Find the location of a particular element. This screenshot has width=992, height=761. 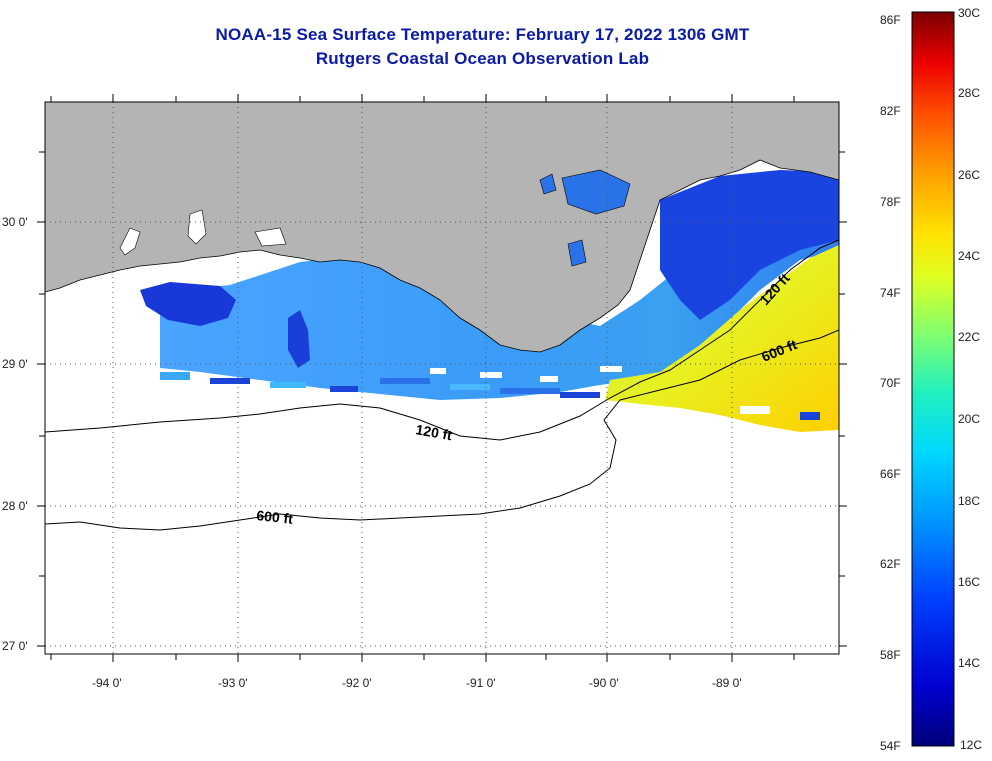

inland-lake-small is located at coordinates (577, 253).